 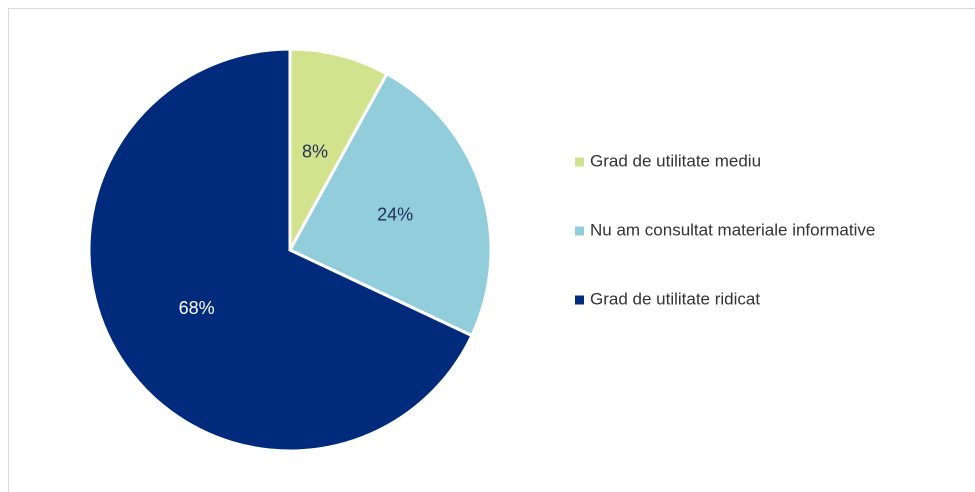 I want to click on data-label: 68%, so click(x=197, y=308).